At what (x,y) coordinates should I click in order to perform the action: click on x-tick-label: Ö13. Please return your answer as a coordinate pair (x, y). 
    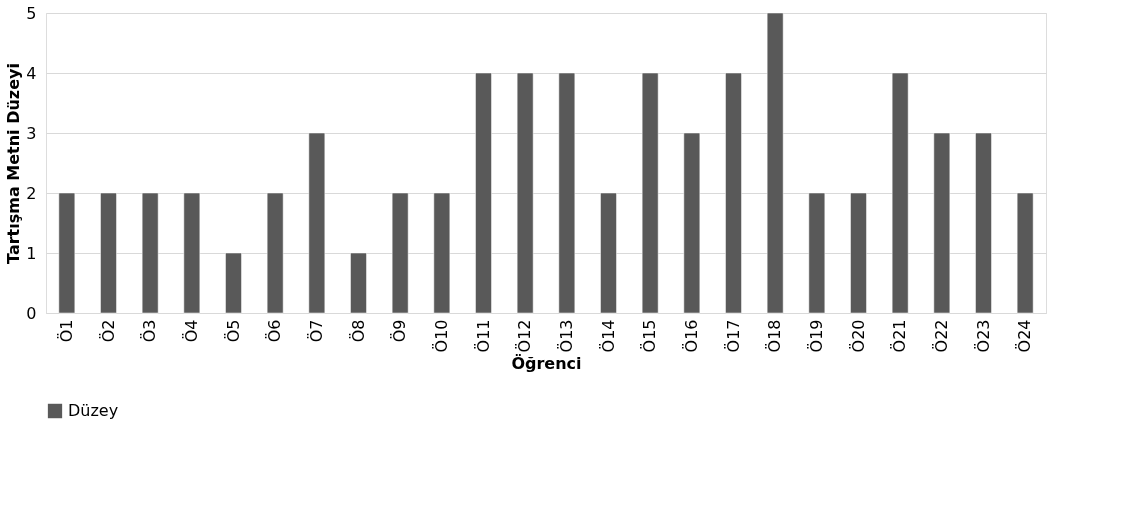
    Looking at the image, I should click on (566, 336).